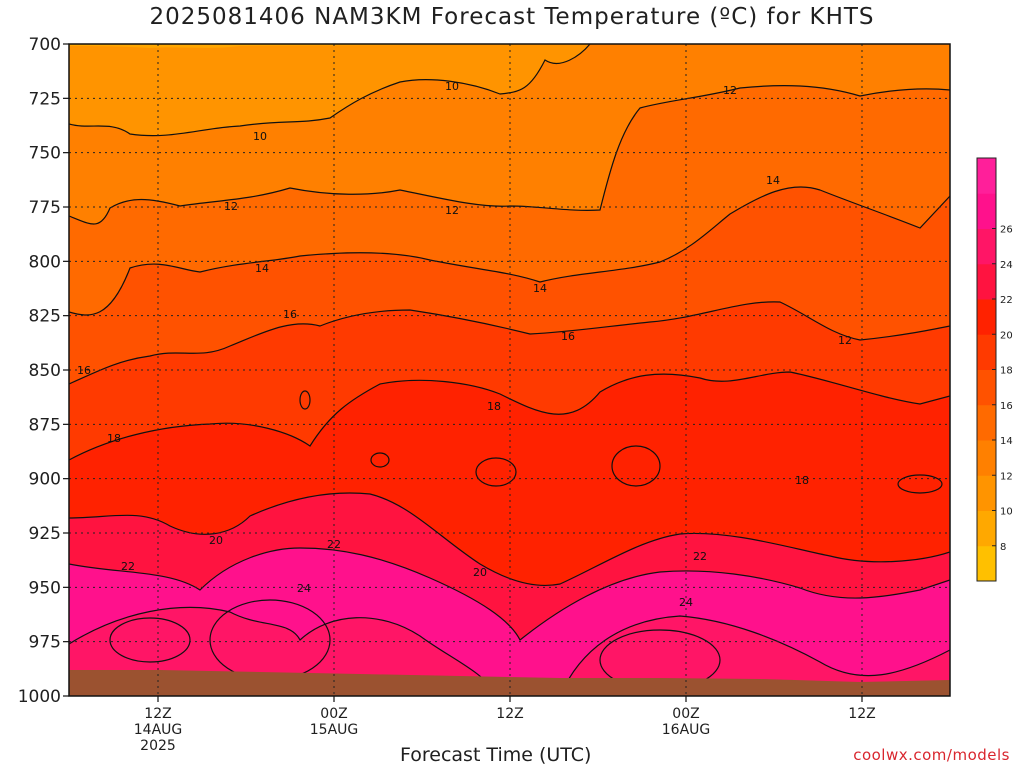  What do you see at coordinates (45, 480) in the screenshot?
I see `y-tick-label: 900` at bounding box center [45, 480].